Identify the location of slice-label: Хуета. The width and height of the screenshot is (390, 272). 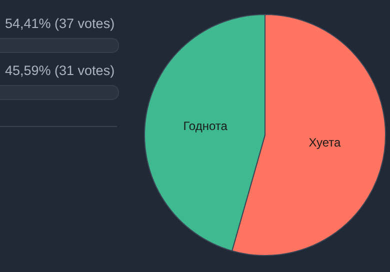
(324, 143).